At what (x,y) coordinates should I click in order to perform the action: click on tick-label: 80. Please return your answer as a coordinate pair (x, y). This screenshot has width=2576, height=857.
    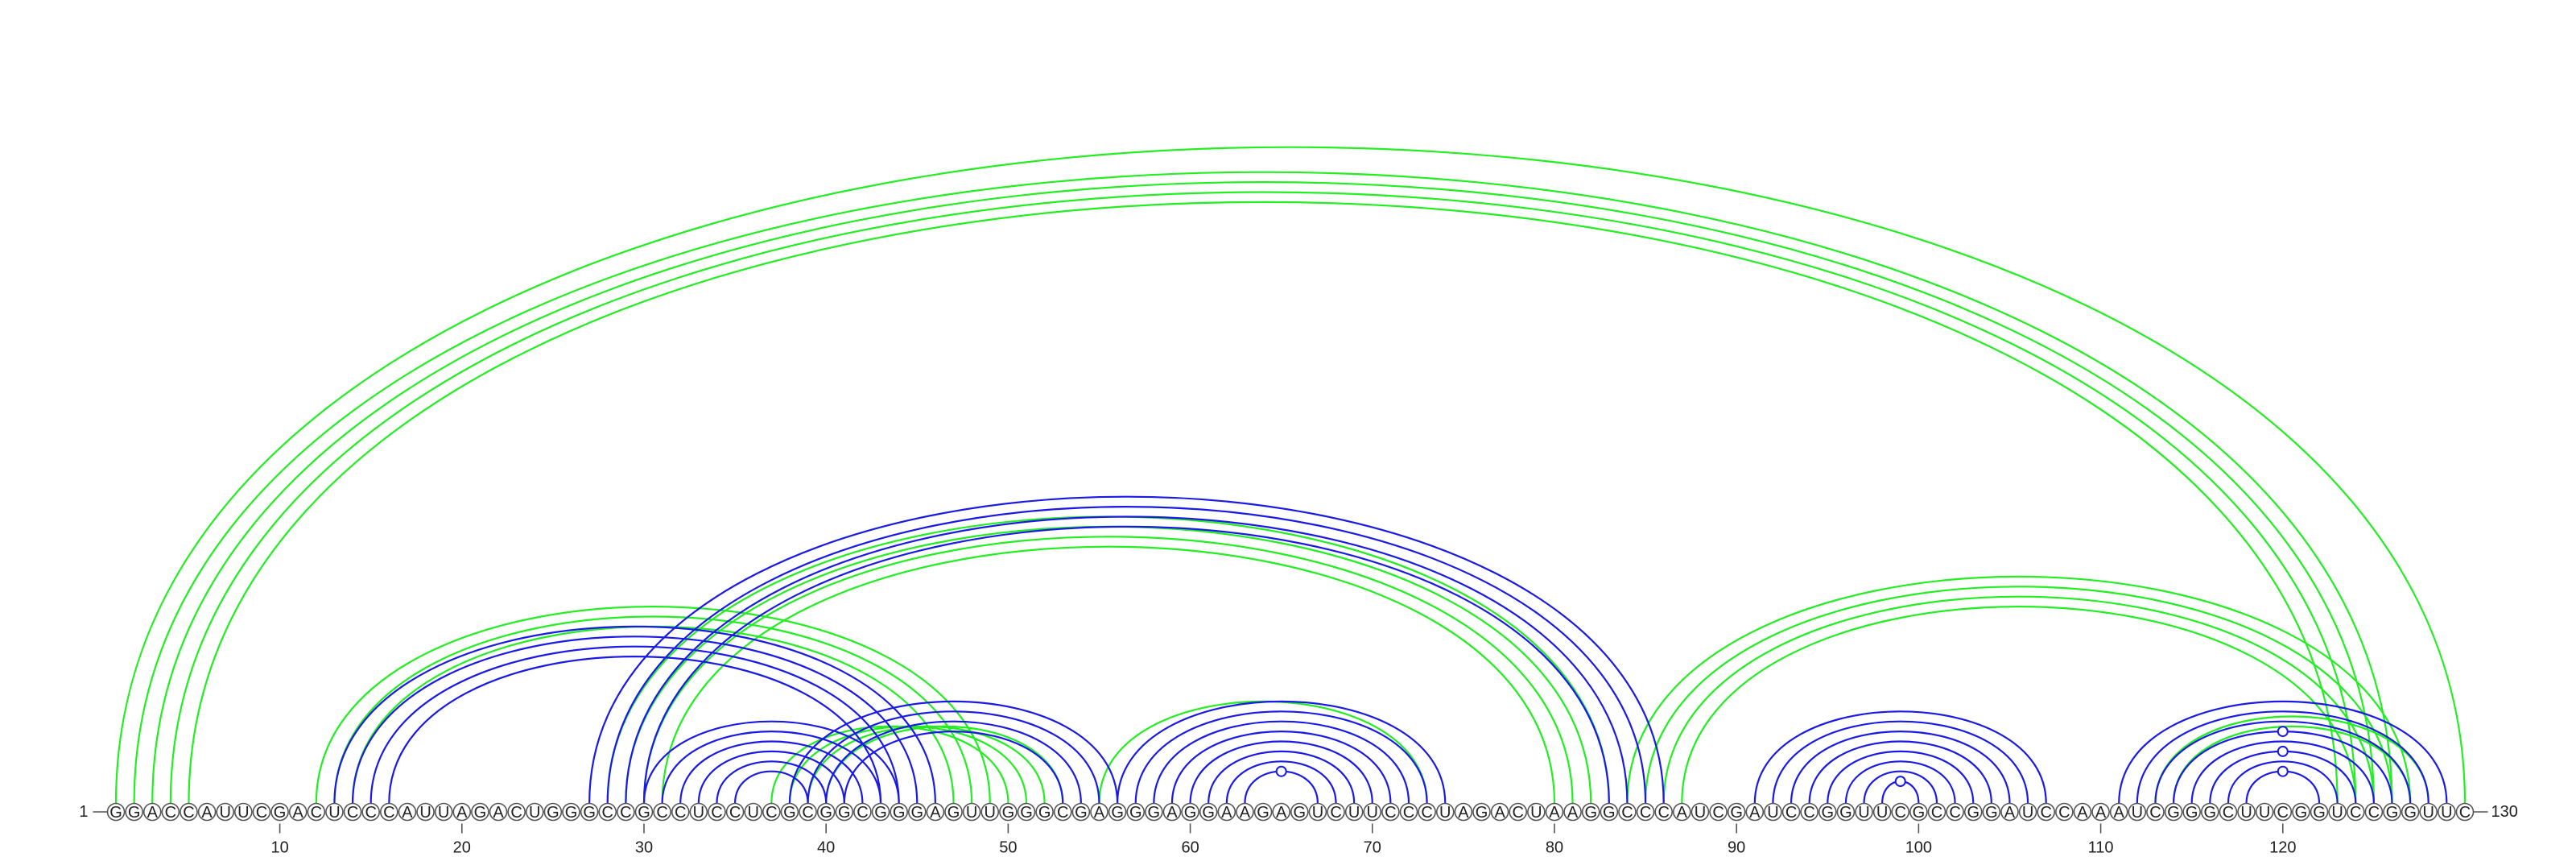
    Looking at the image, I should click on (1554, 848).